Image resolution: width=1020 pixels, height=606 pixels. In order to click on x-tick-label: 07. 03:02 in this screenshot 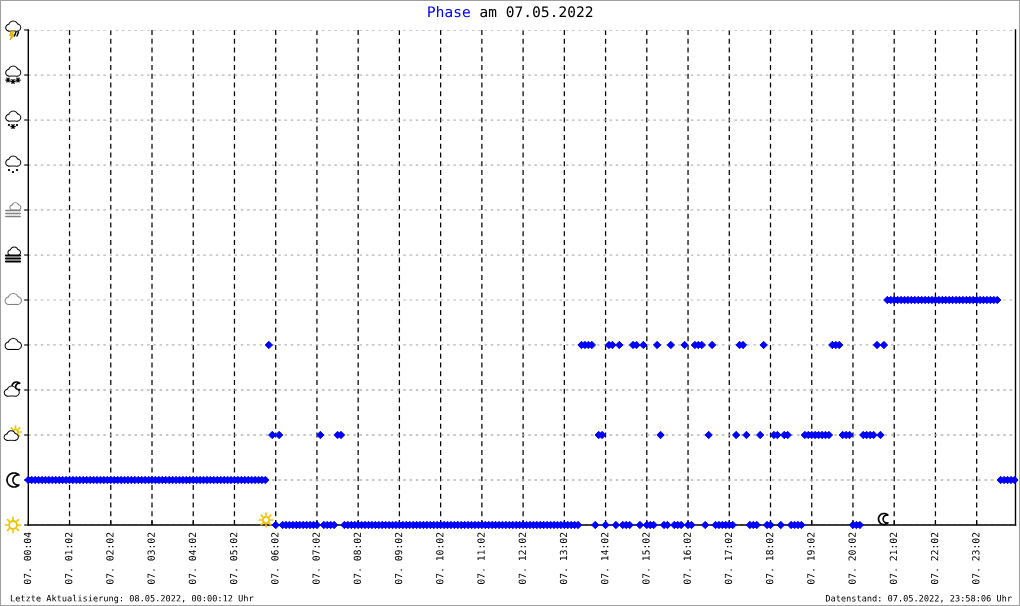, I will do `click(151, 558)`.